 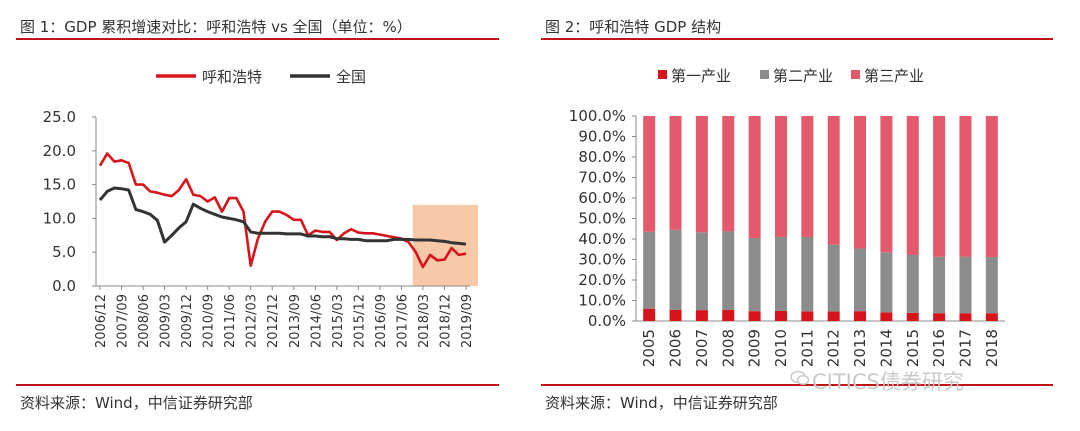 What do you see at coordinates (939, 348) in the screenshot?
I see `x-tick-label: 2016` at bounding box center [939, 348].